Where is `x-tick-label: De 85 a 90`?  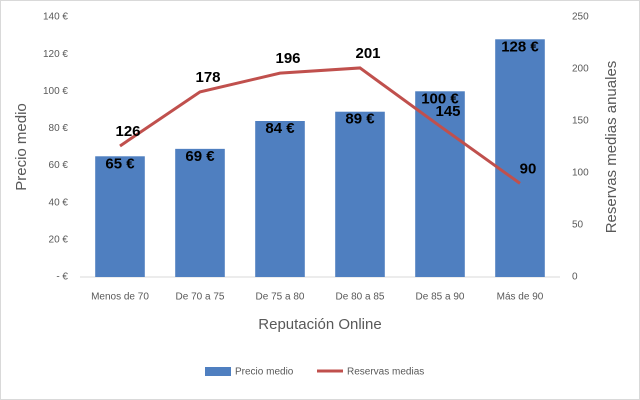 x-tick-label: De 85 a 90 is located at coordinates (440, 297).